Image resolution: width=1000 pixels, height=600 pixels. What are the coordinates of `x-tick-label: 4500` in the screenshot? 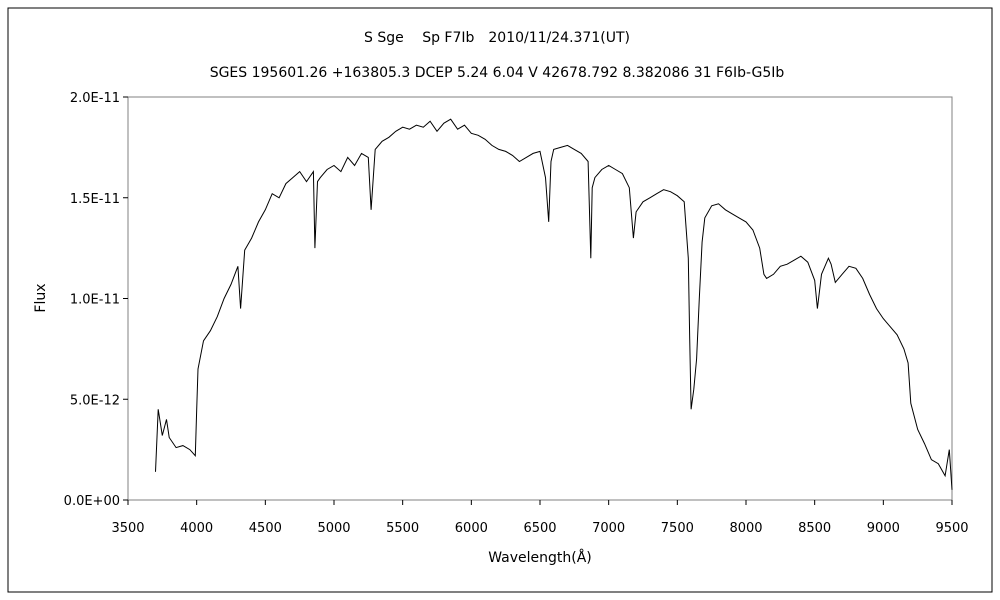 It's located at (265, 528).